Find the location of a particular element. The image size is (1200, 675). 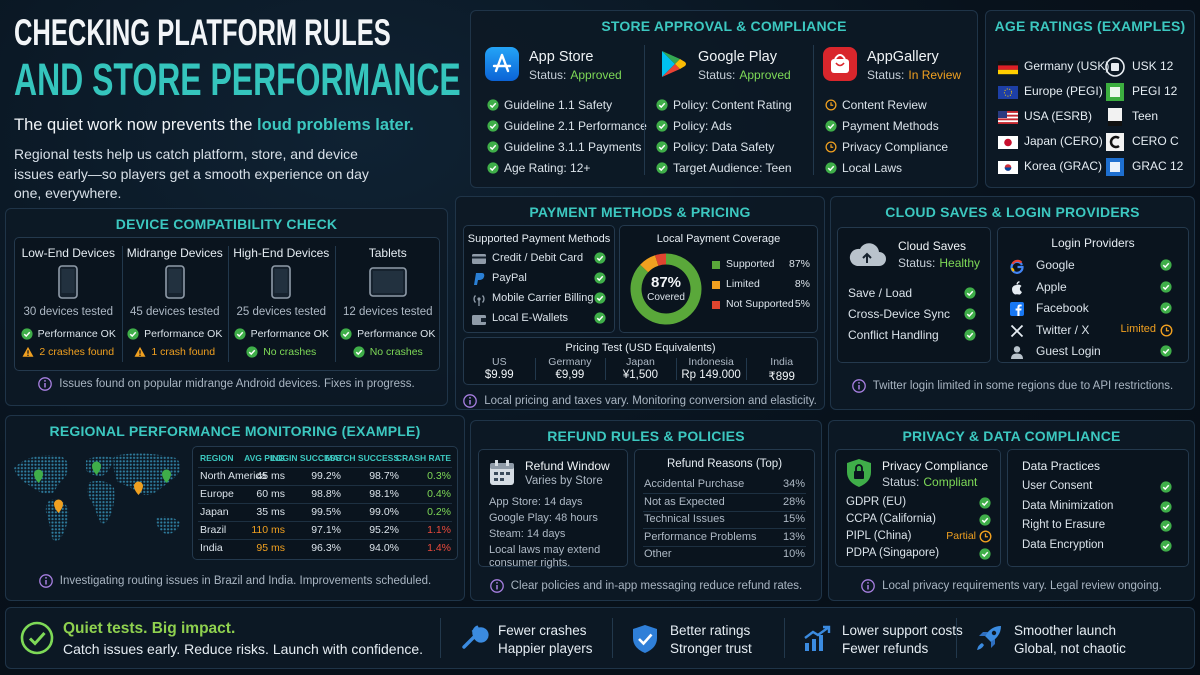

reason-name: Accidental Purchase is located at coordinates (694, 484).